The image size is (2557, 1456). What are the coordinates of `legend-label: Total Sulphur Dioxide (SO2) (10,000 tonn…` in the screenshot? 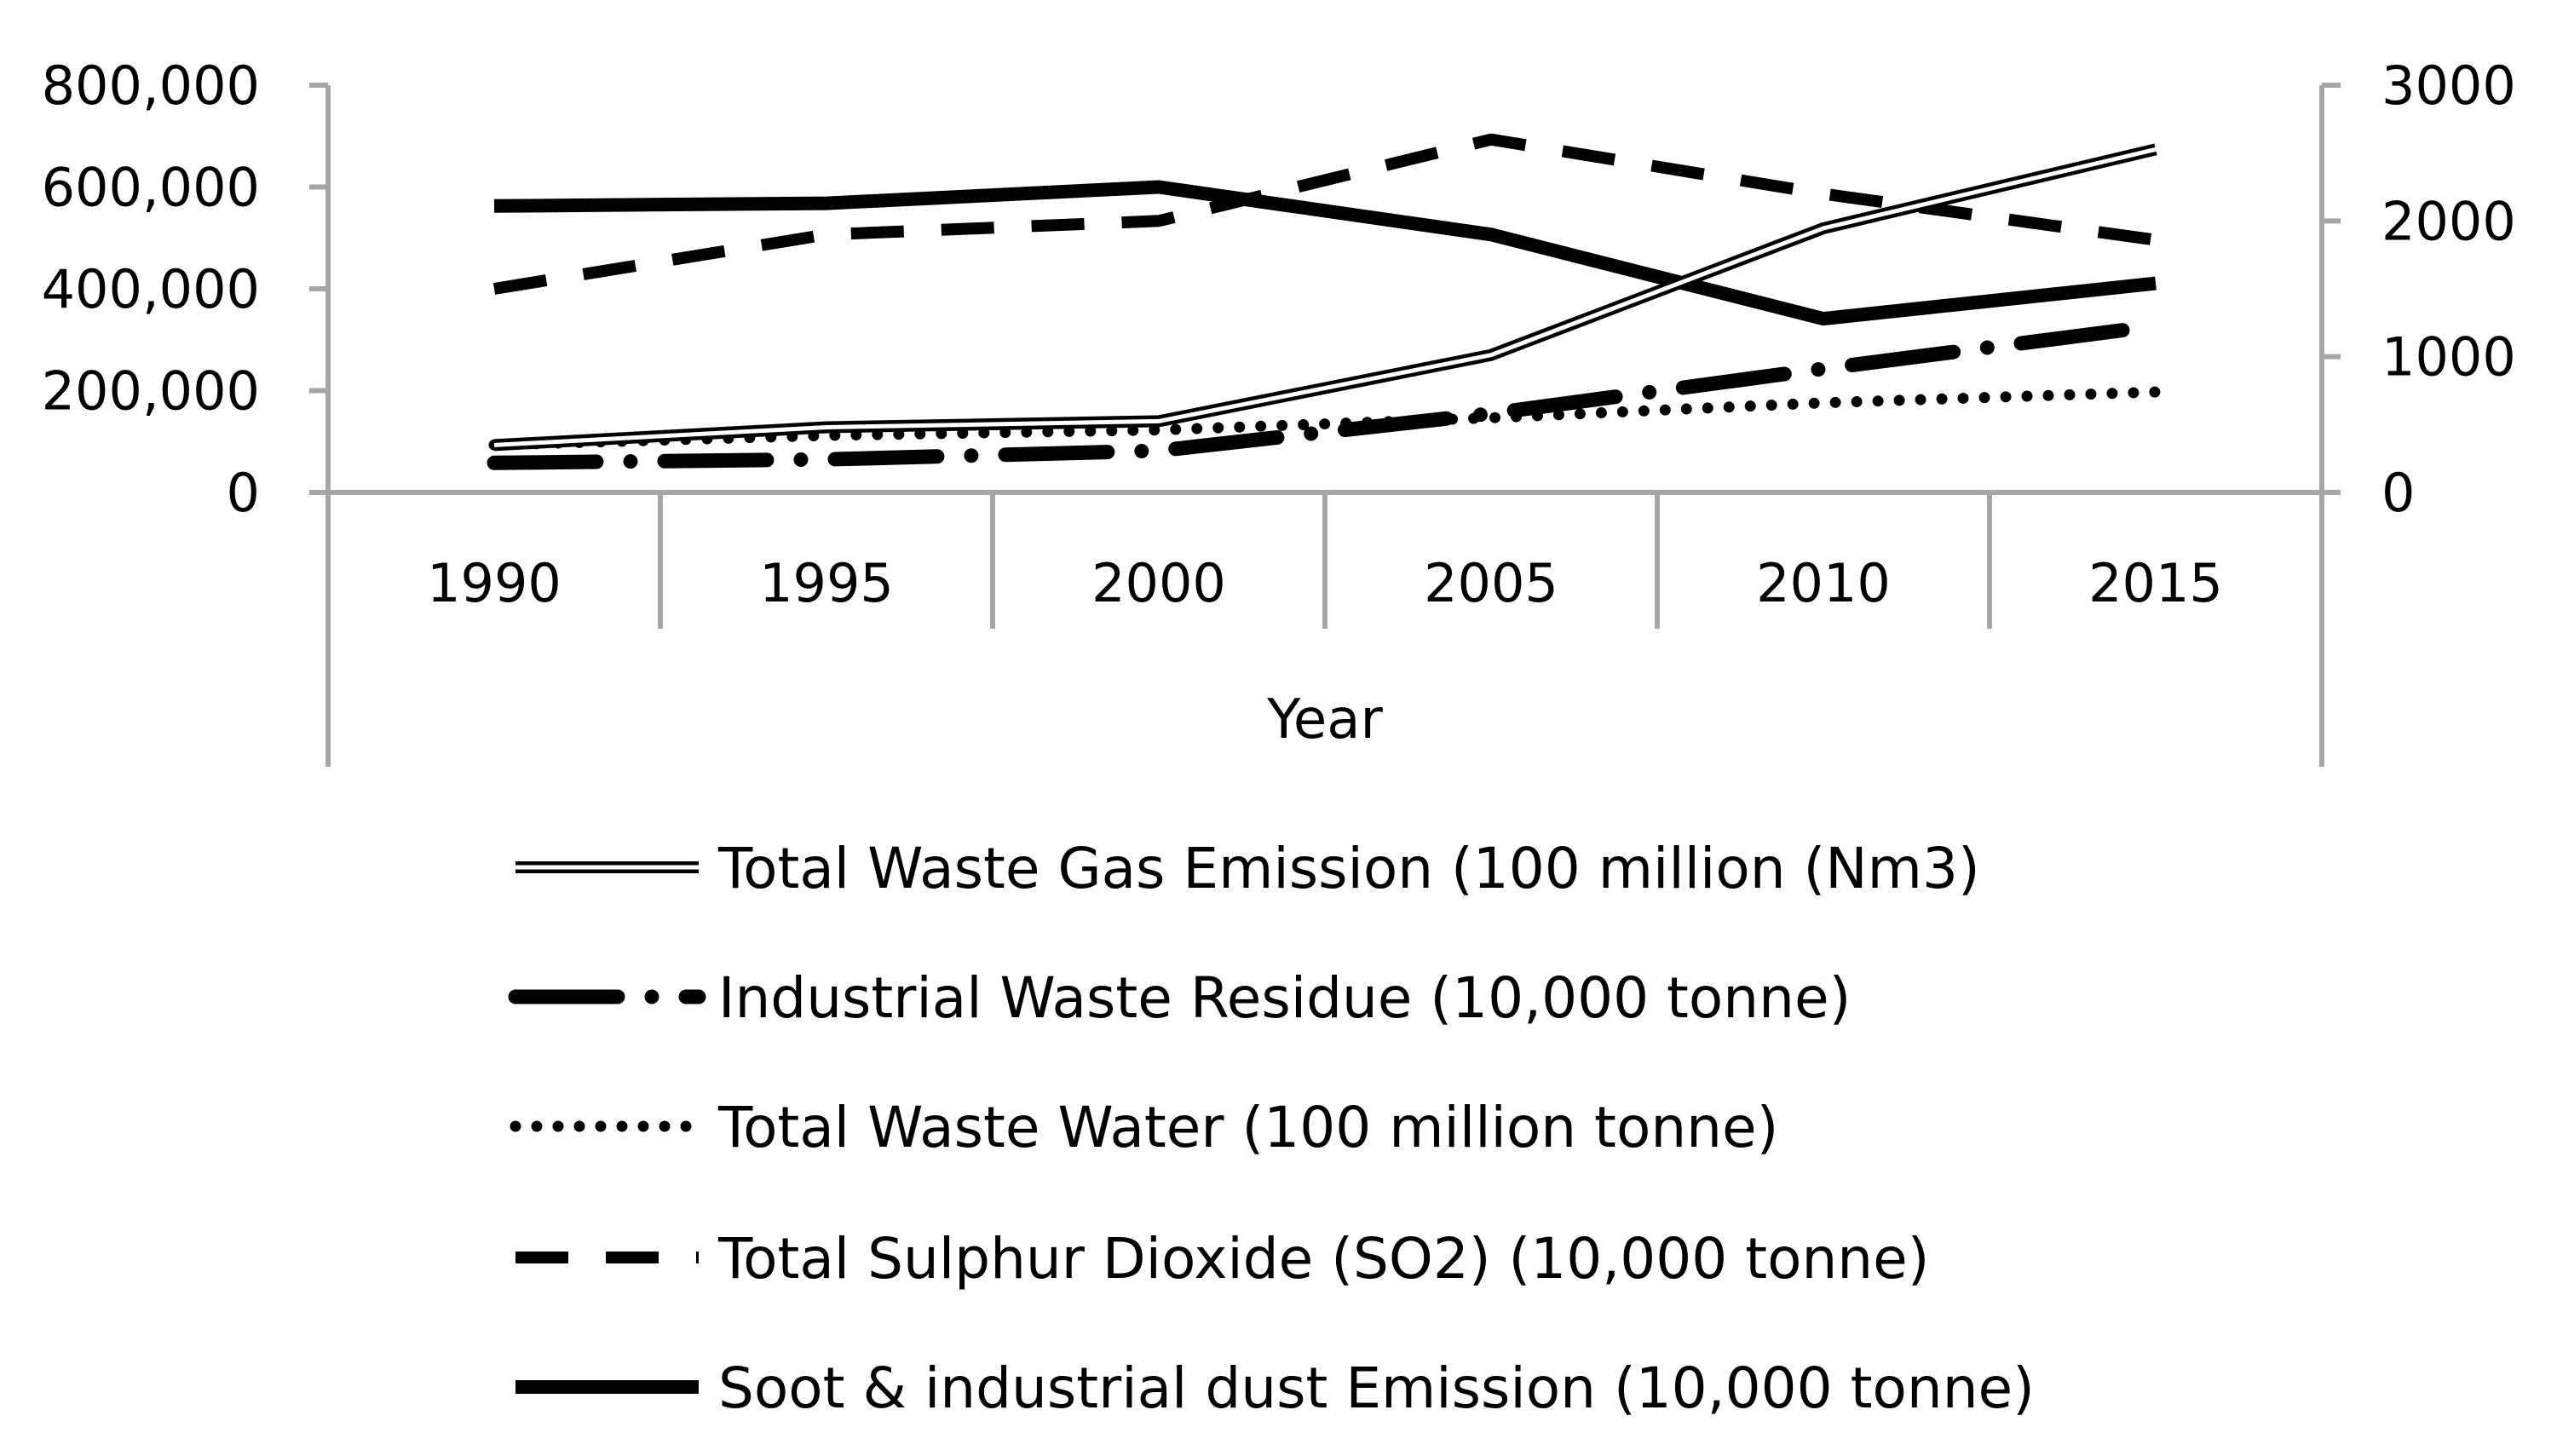 It's located at (1323, 1259).